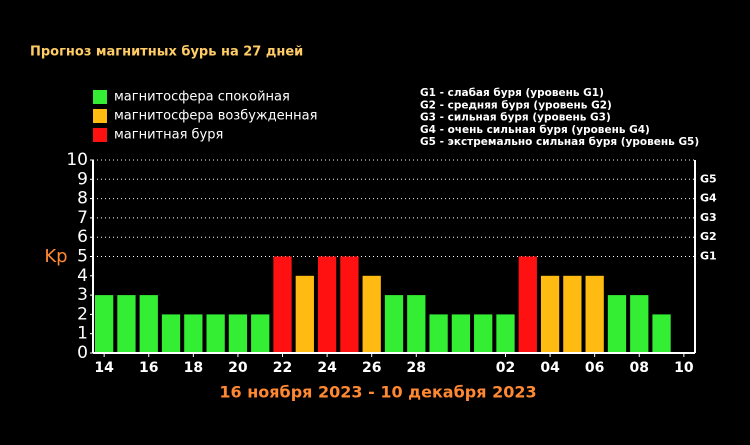 This screenshot has width=750, height=445. What do you see at coordinates (82, 276) in the screenshot?
I see `y-tick-label: 4` at bounding box center [82, 276].